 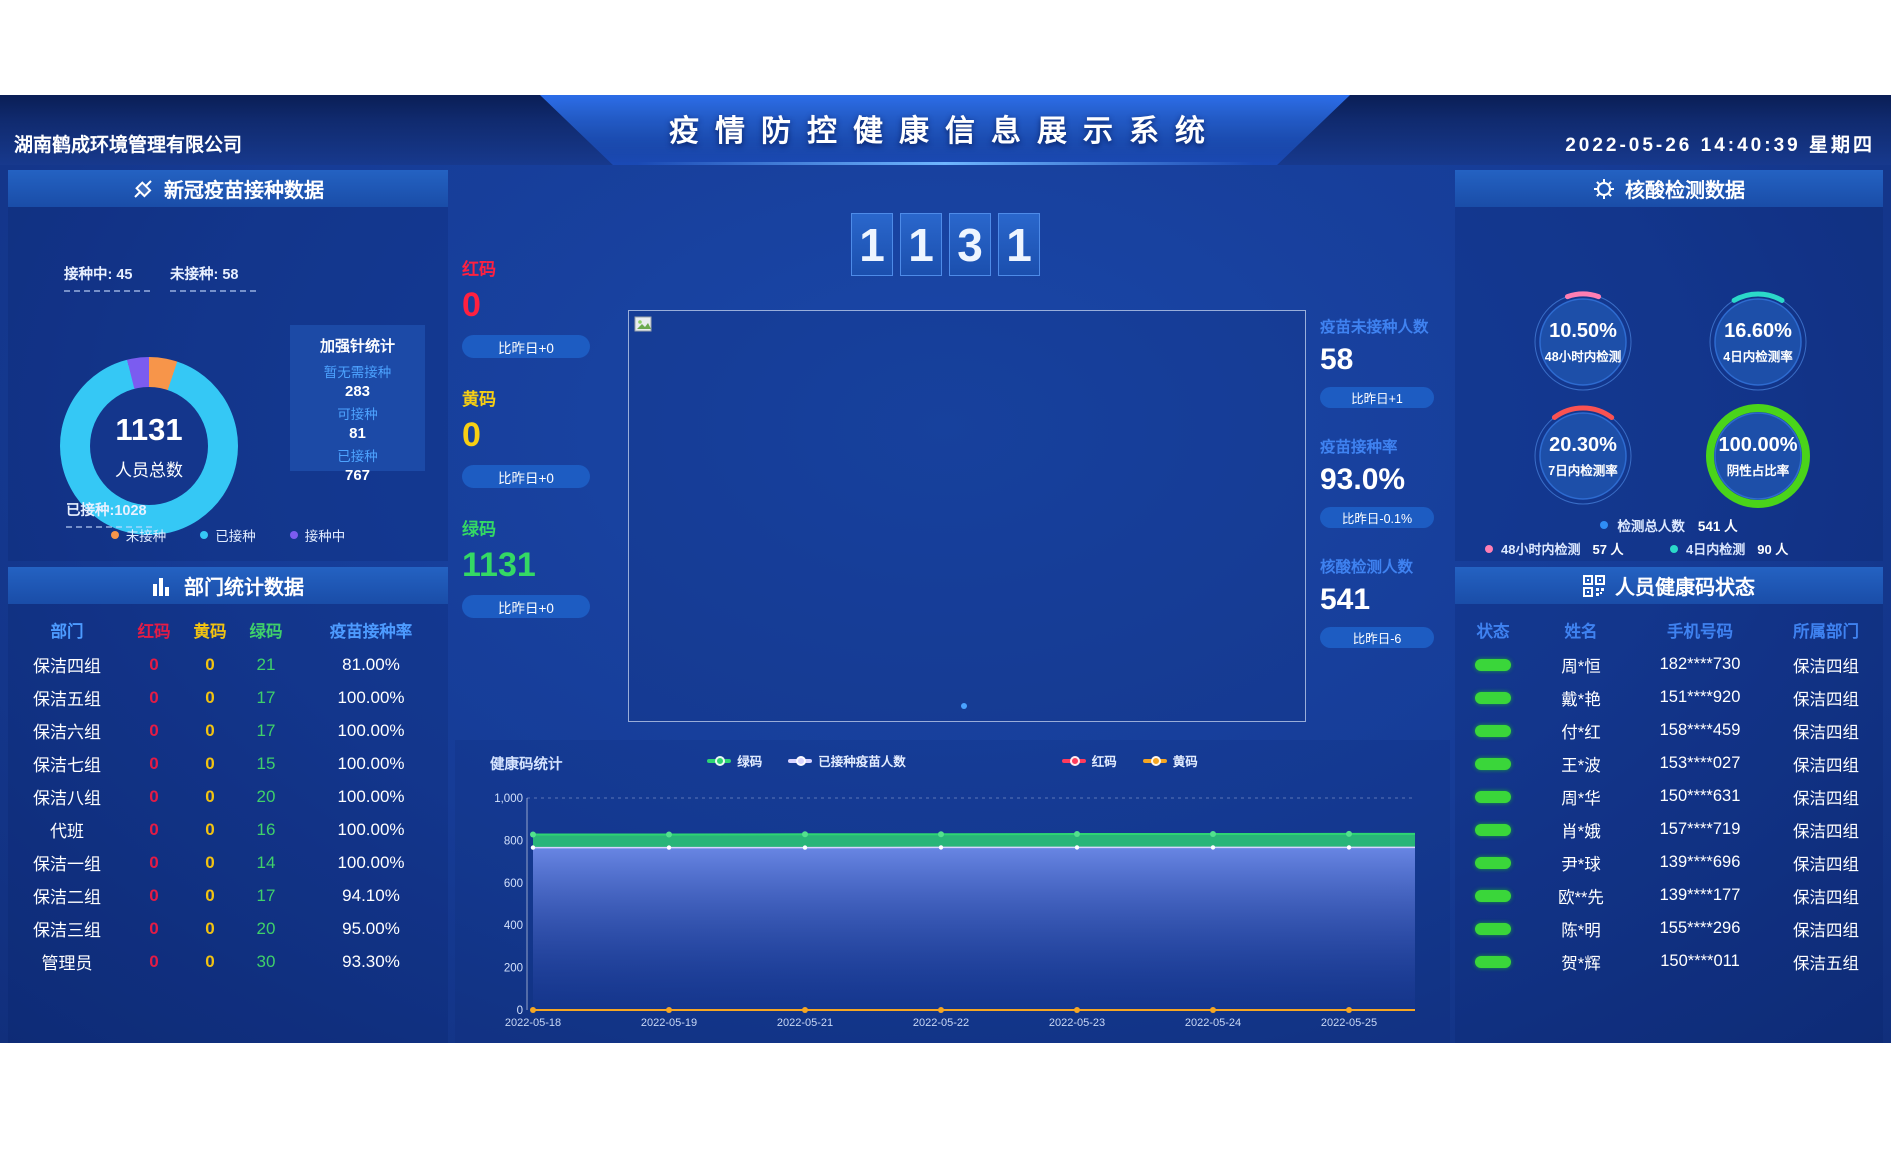 I want to click on stat-label: 疫苗未接种人数, so click(x=1374, y=327).